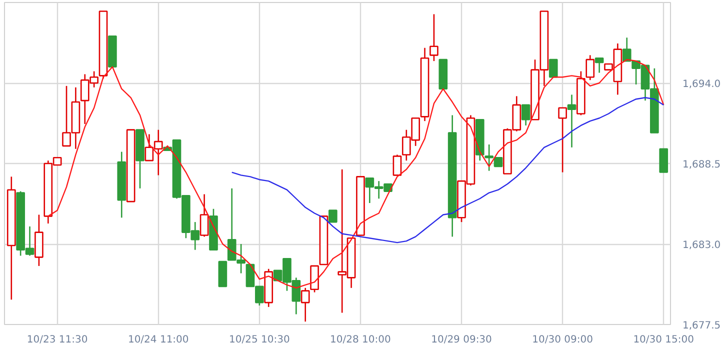 The height and width of the screenshot is (348, 723). Describe the element at coordinates (360, 340) in the screenshot. I see `x-tick-label: 10/28 10:00` at that location.